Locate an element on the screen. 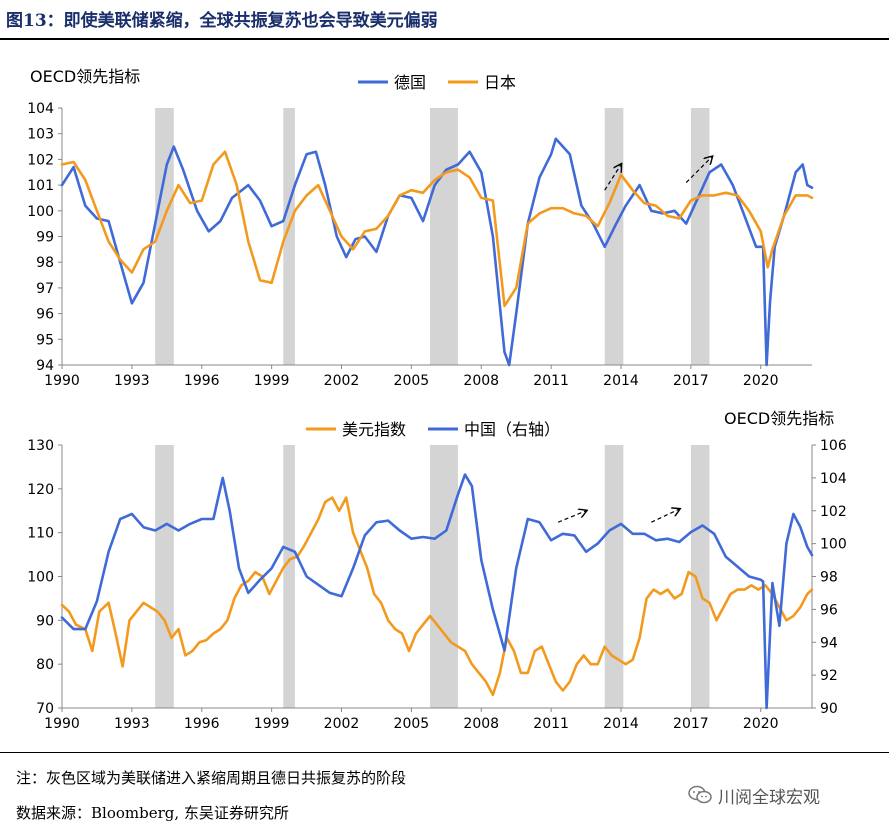 This screenshot has height=833, width=889. y-tick-label-130: 130 is located at coordinates (40, 446).